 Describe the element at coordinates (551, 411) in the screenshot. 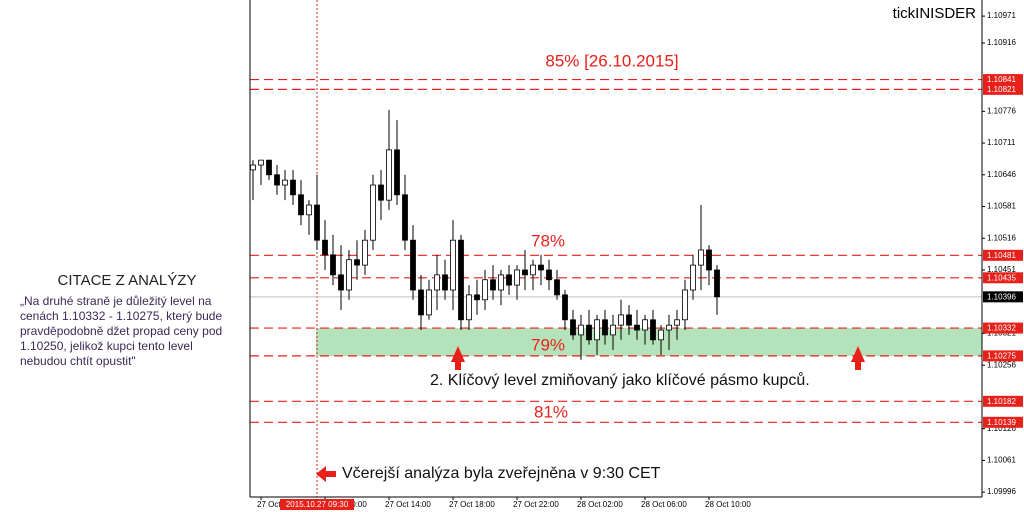

I see `annotation: 81%` at that location.